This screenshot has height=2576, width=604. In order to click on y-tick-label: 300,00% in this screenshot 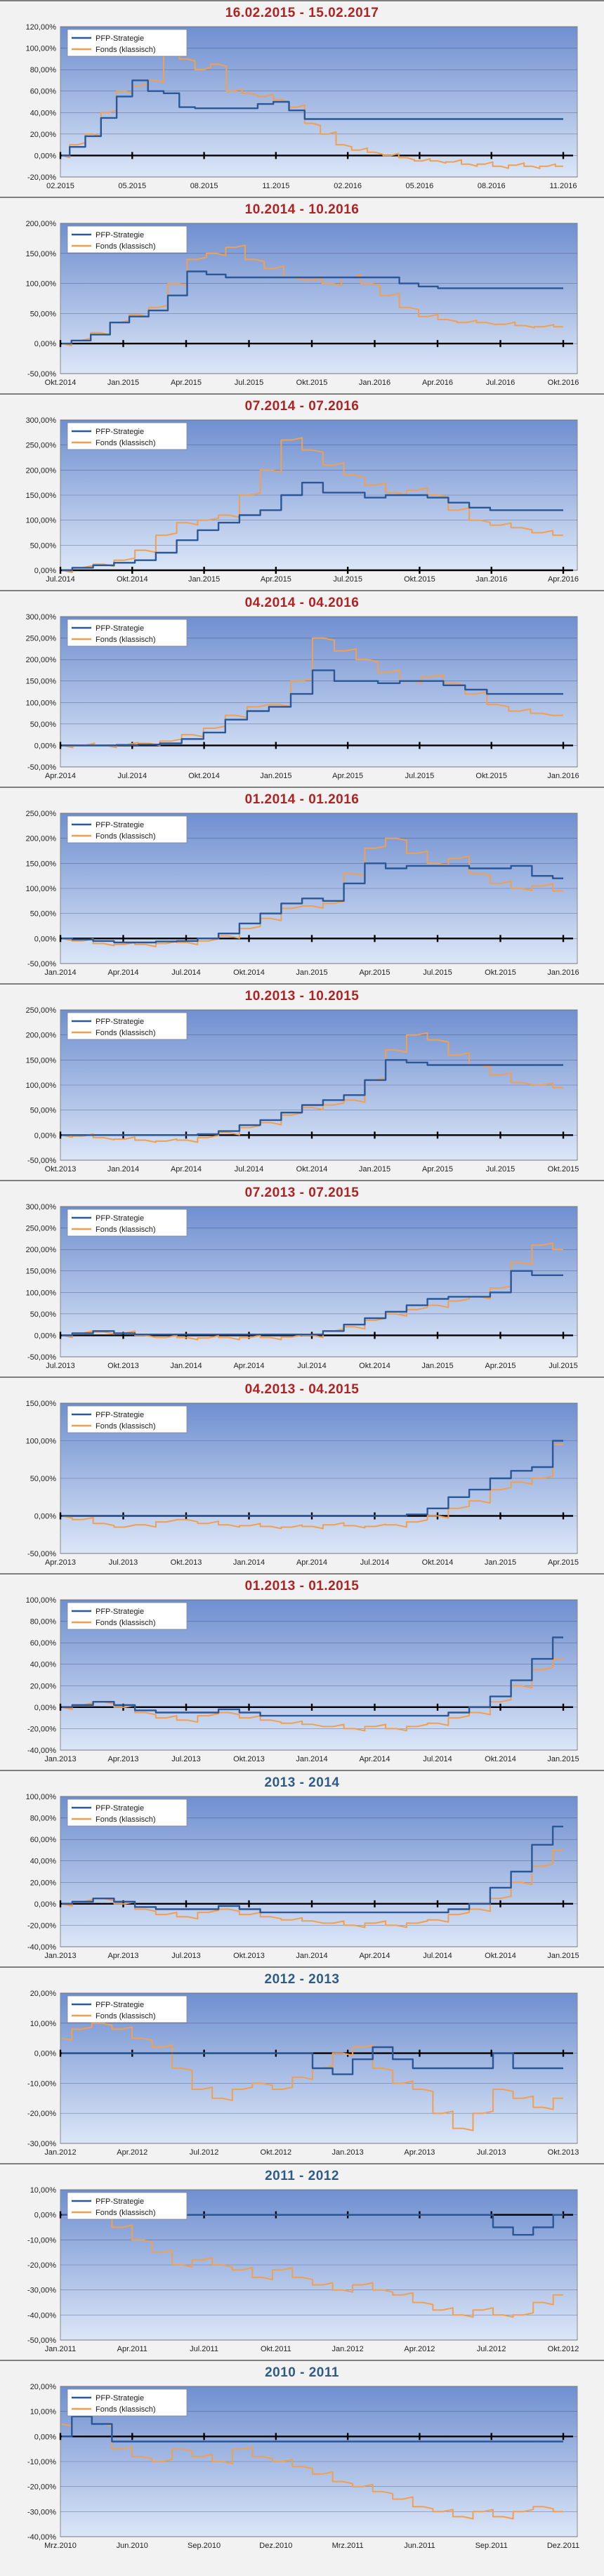, I will do `click(41, 420)`.